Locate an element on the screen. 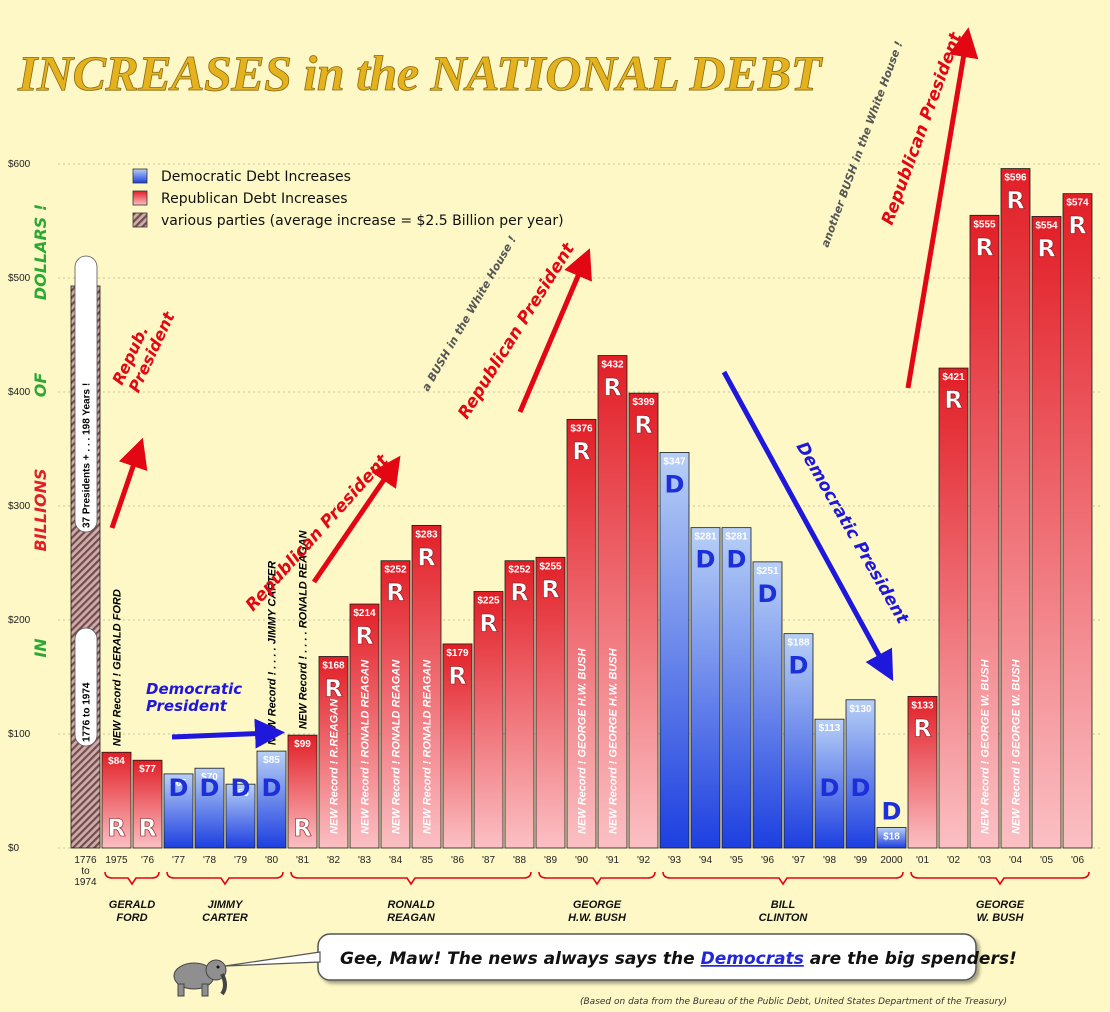 The width and height of the screenshot is (1110, 1012). x-tick-label: 1974 is located at coordinates (85, 882).